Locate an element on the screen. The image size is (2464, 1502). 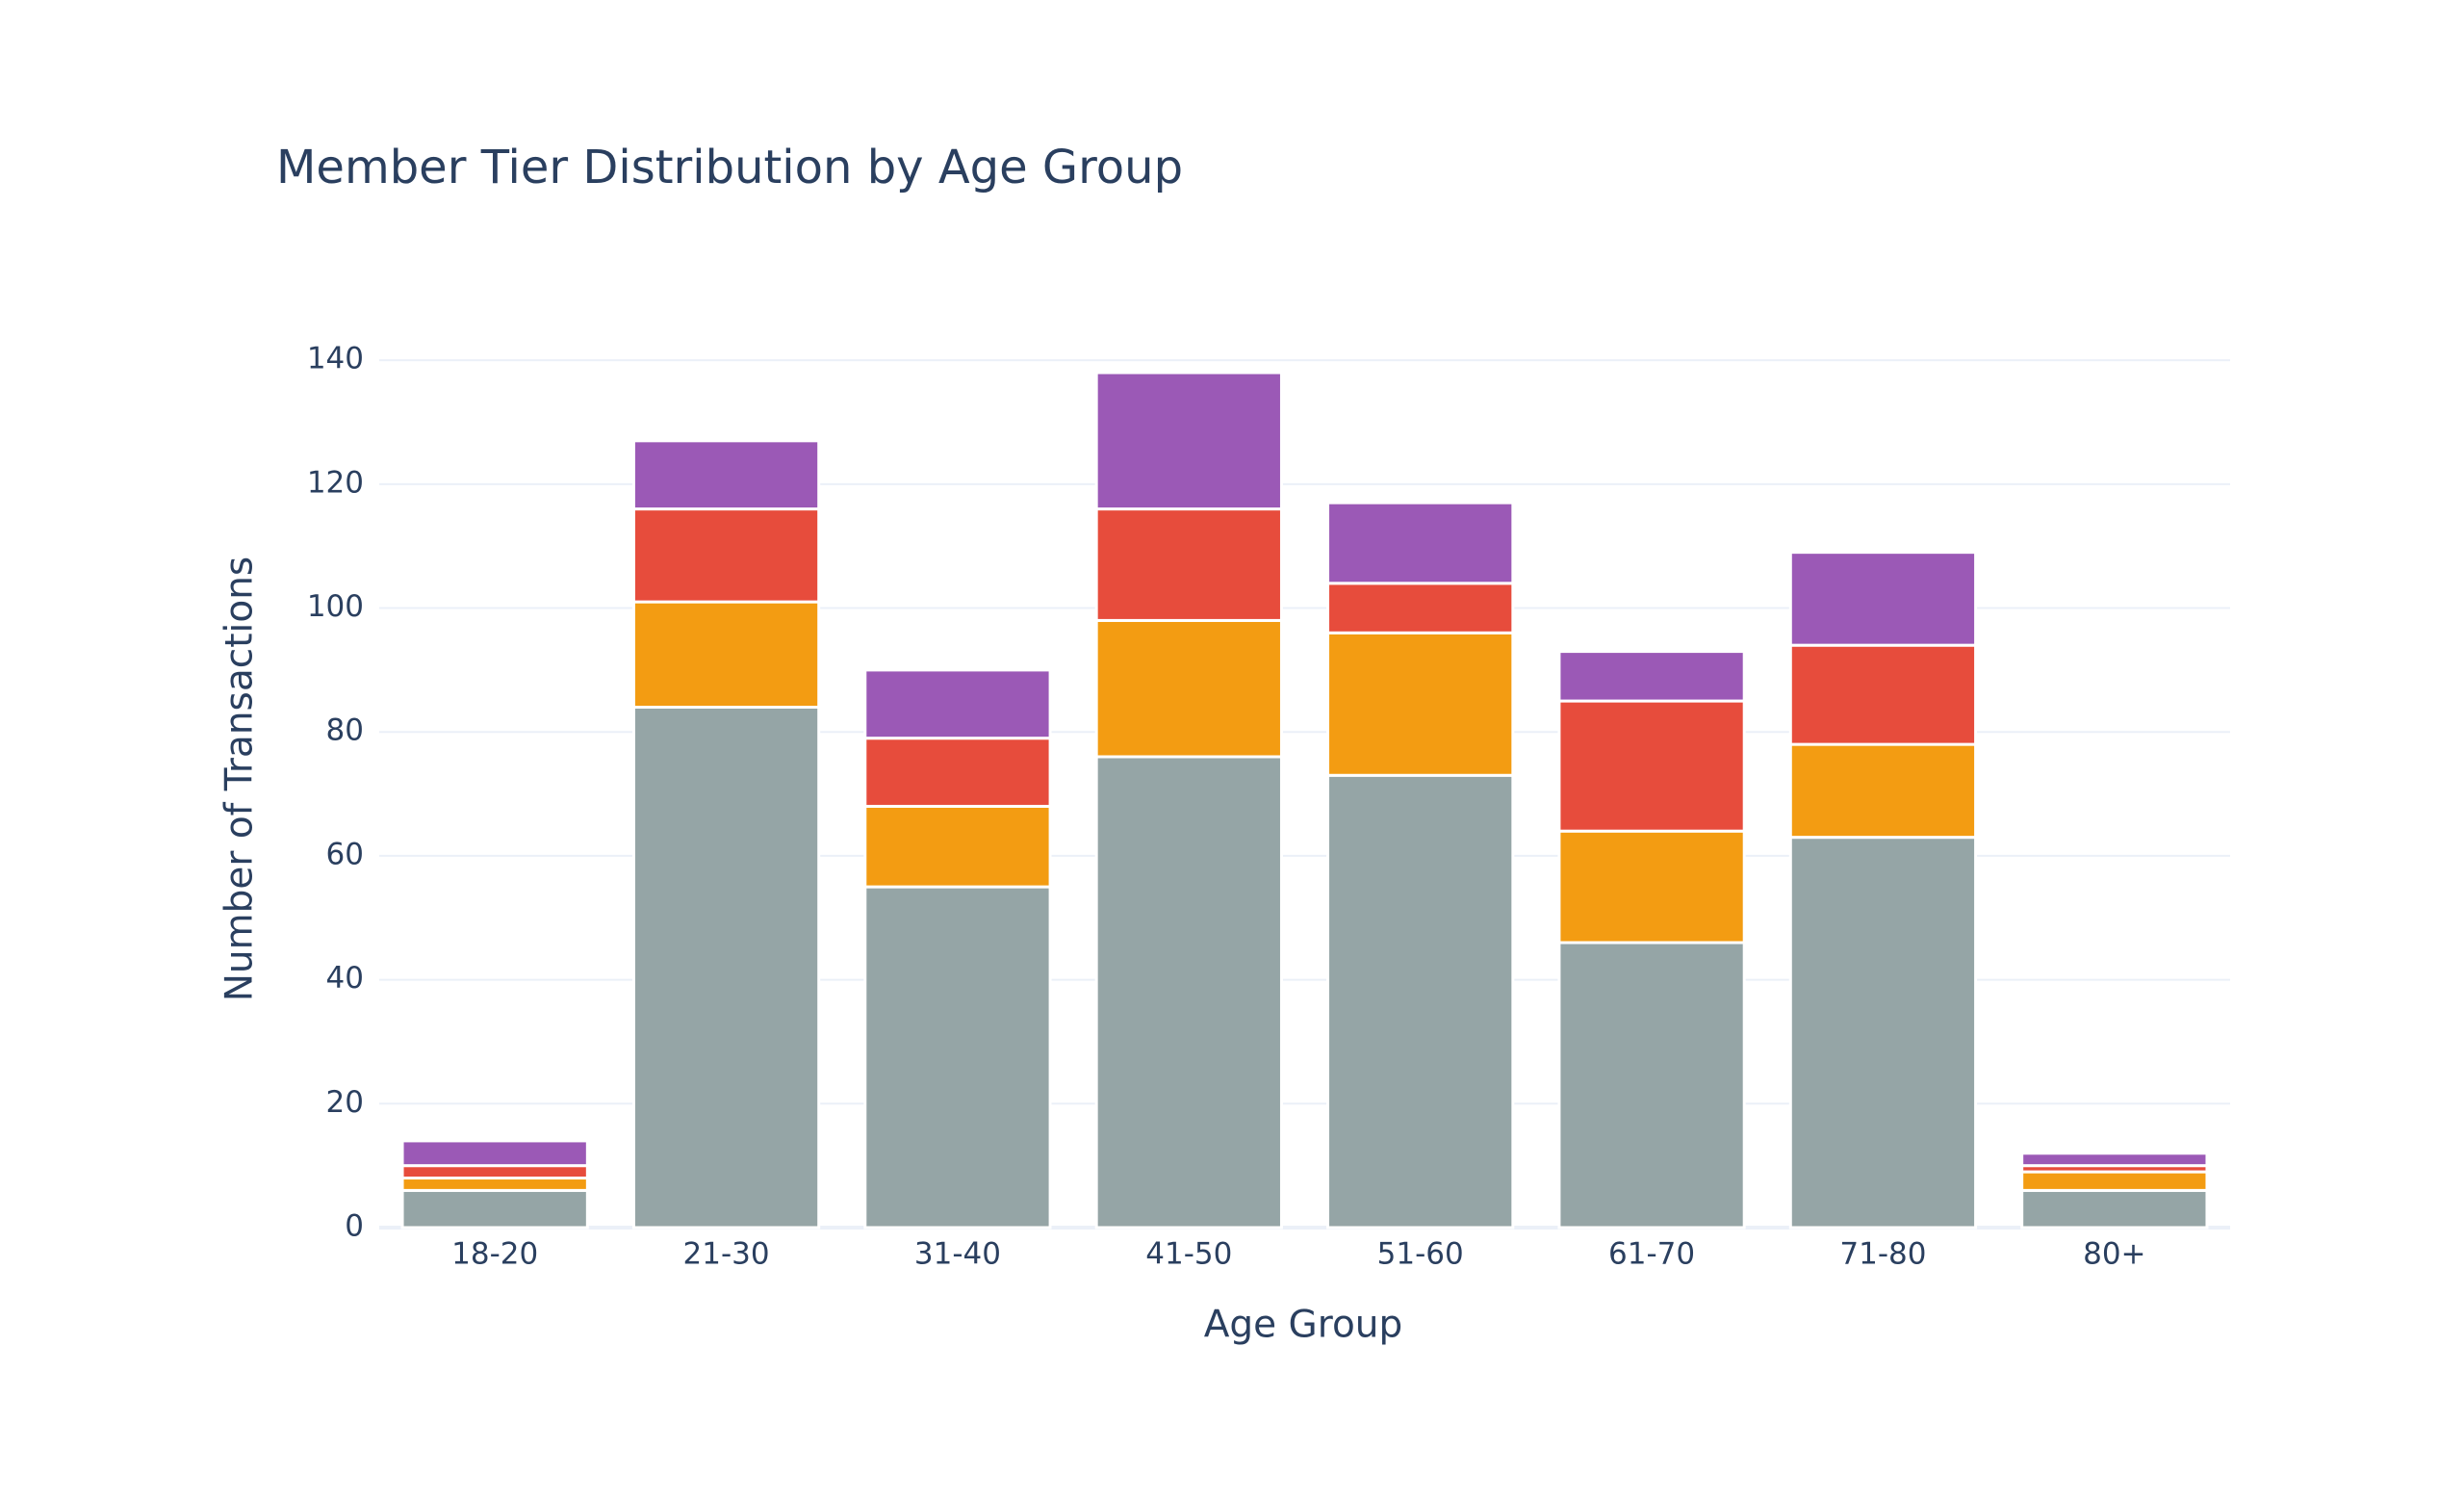
x-tick-label: 61-70 is located at coordinates (1651, 1255).